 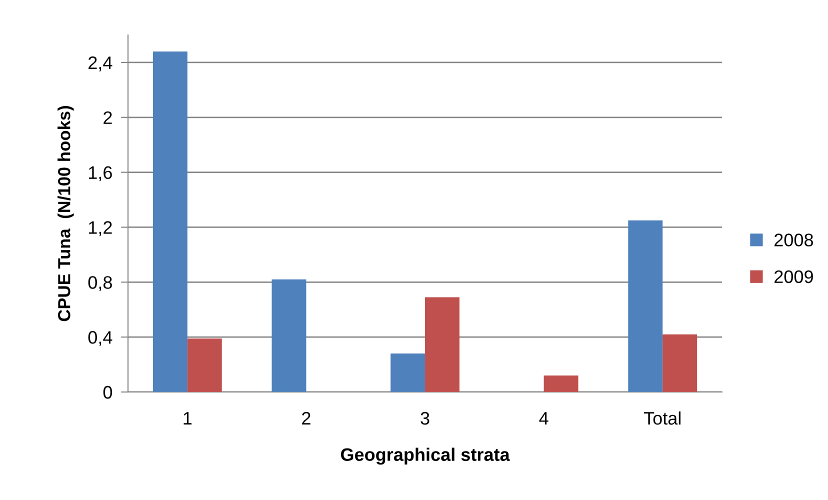 What do you see at coordinates (793, 277) in the screenshot?
I see `legend-label: 2009` at bounding box center [793, 277].